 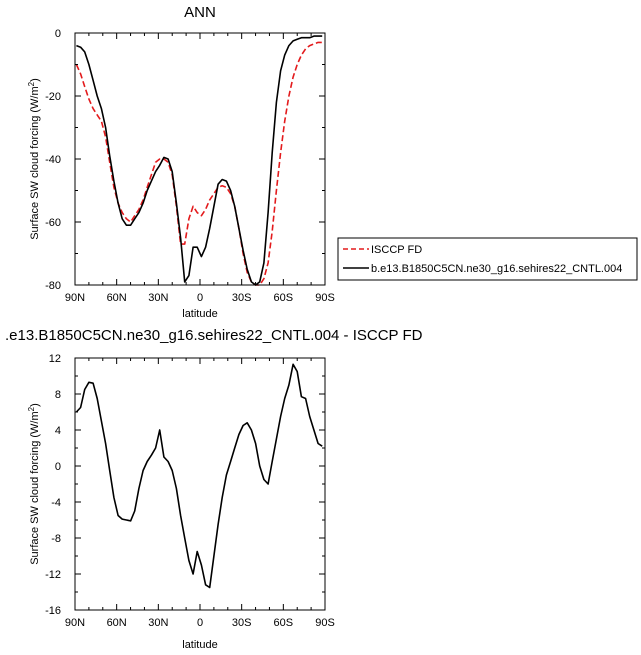 What do you see at coordinates (199, 314) in the screenshot?
I see `top-x-axis-label: latitude` at bounding box center [199, 314].